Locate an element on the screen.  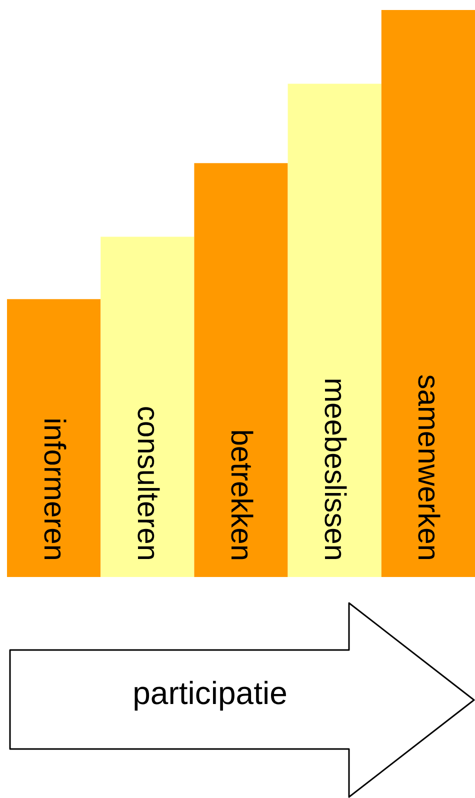
x-tick-label: consulteren is located at coordinates (147, 483).